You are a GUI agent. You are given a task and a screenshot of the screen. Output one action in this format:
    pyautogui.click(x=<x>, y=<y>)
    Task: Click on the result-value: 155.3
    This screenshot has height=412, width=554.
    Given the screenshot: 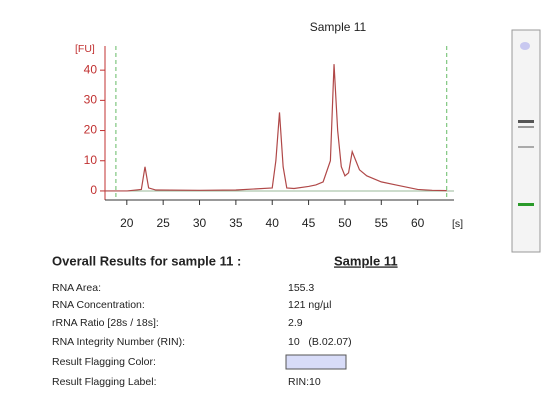 What is the action you would take?
    pyautogui.click(x=301, y=288)
    